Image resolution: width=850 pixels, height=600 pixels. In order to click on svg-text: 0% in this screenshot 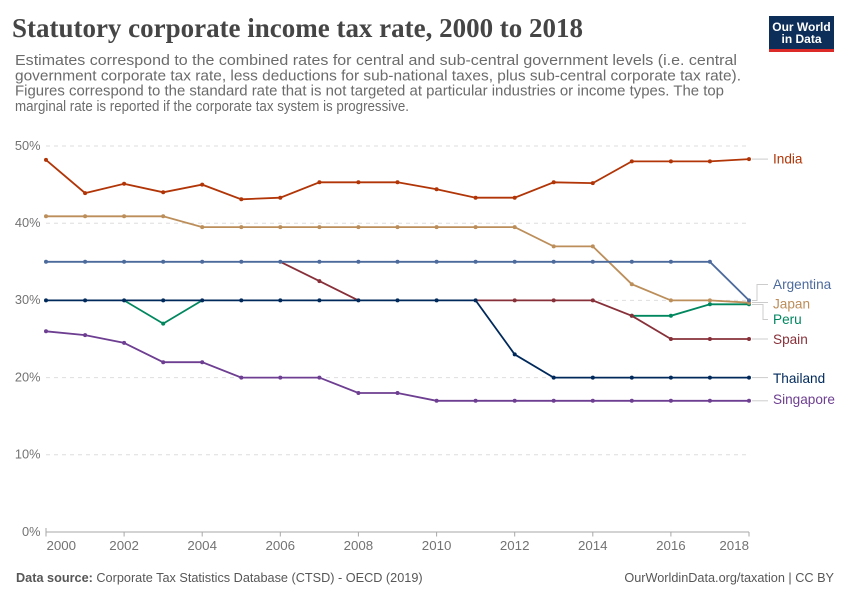, I will do `click(31, 531)`.